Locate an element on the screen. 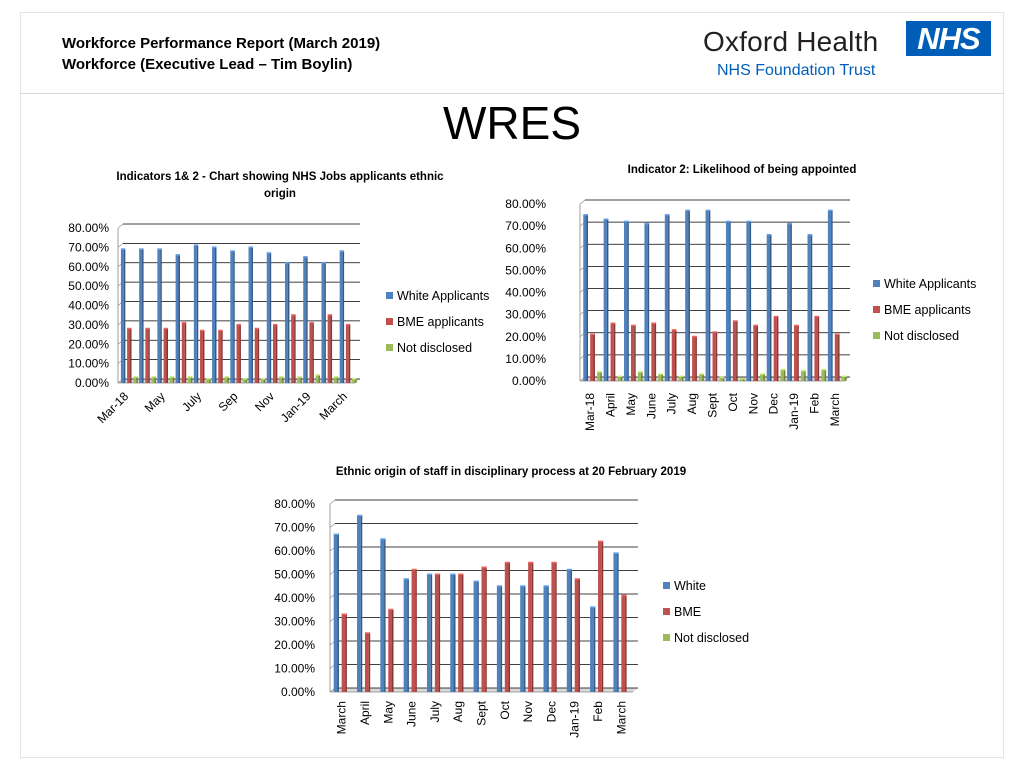 The height and width of the screenshot is (768, 1024). x-tick-label: May is located at coordinates (388, 712).